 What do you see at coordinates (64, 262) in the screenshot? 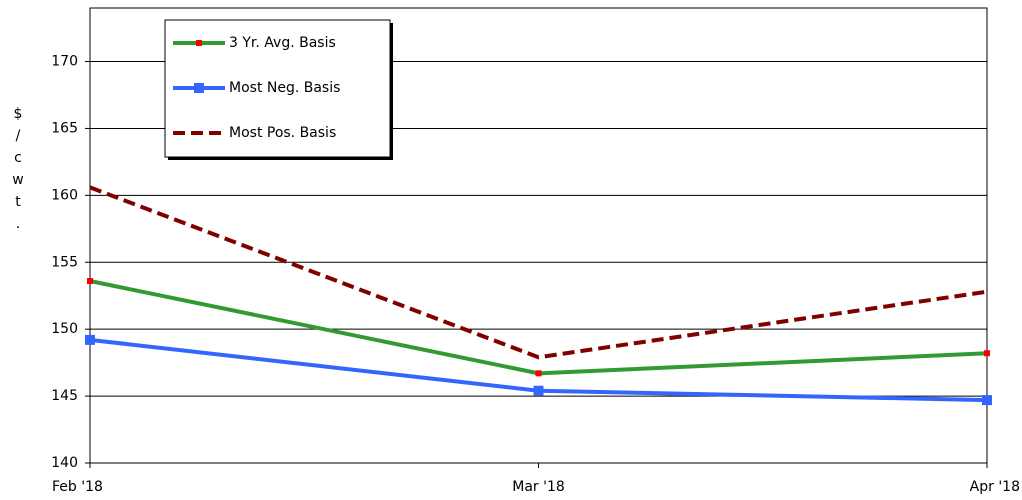
I see `y-tick-label: 155` at bounding box center [64, 262].